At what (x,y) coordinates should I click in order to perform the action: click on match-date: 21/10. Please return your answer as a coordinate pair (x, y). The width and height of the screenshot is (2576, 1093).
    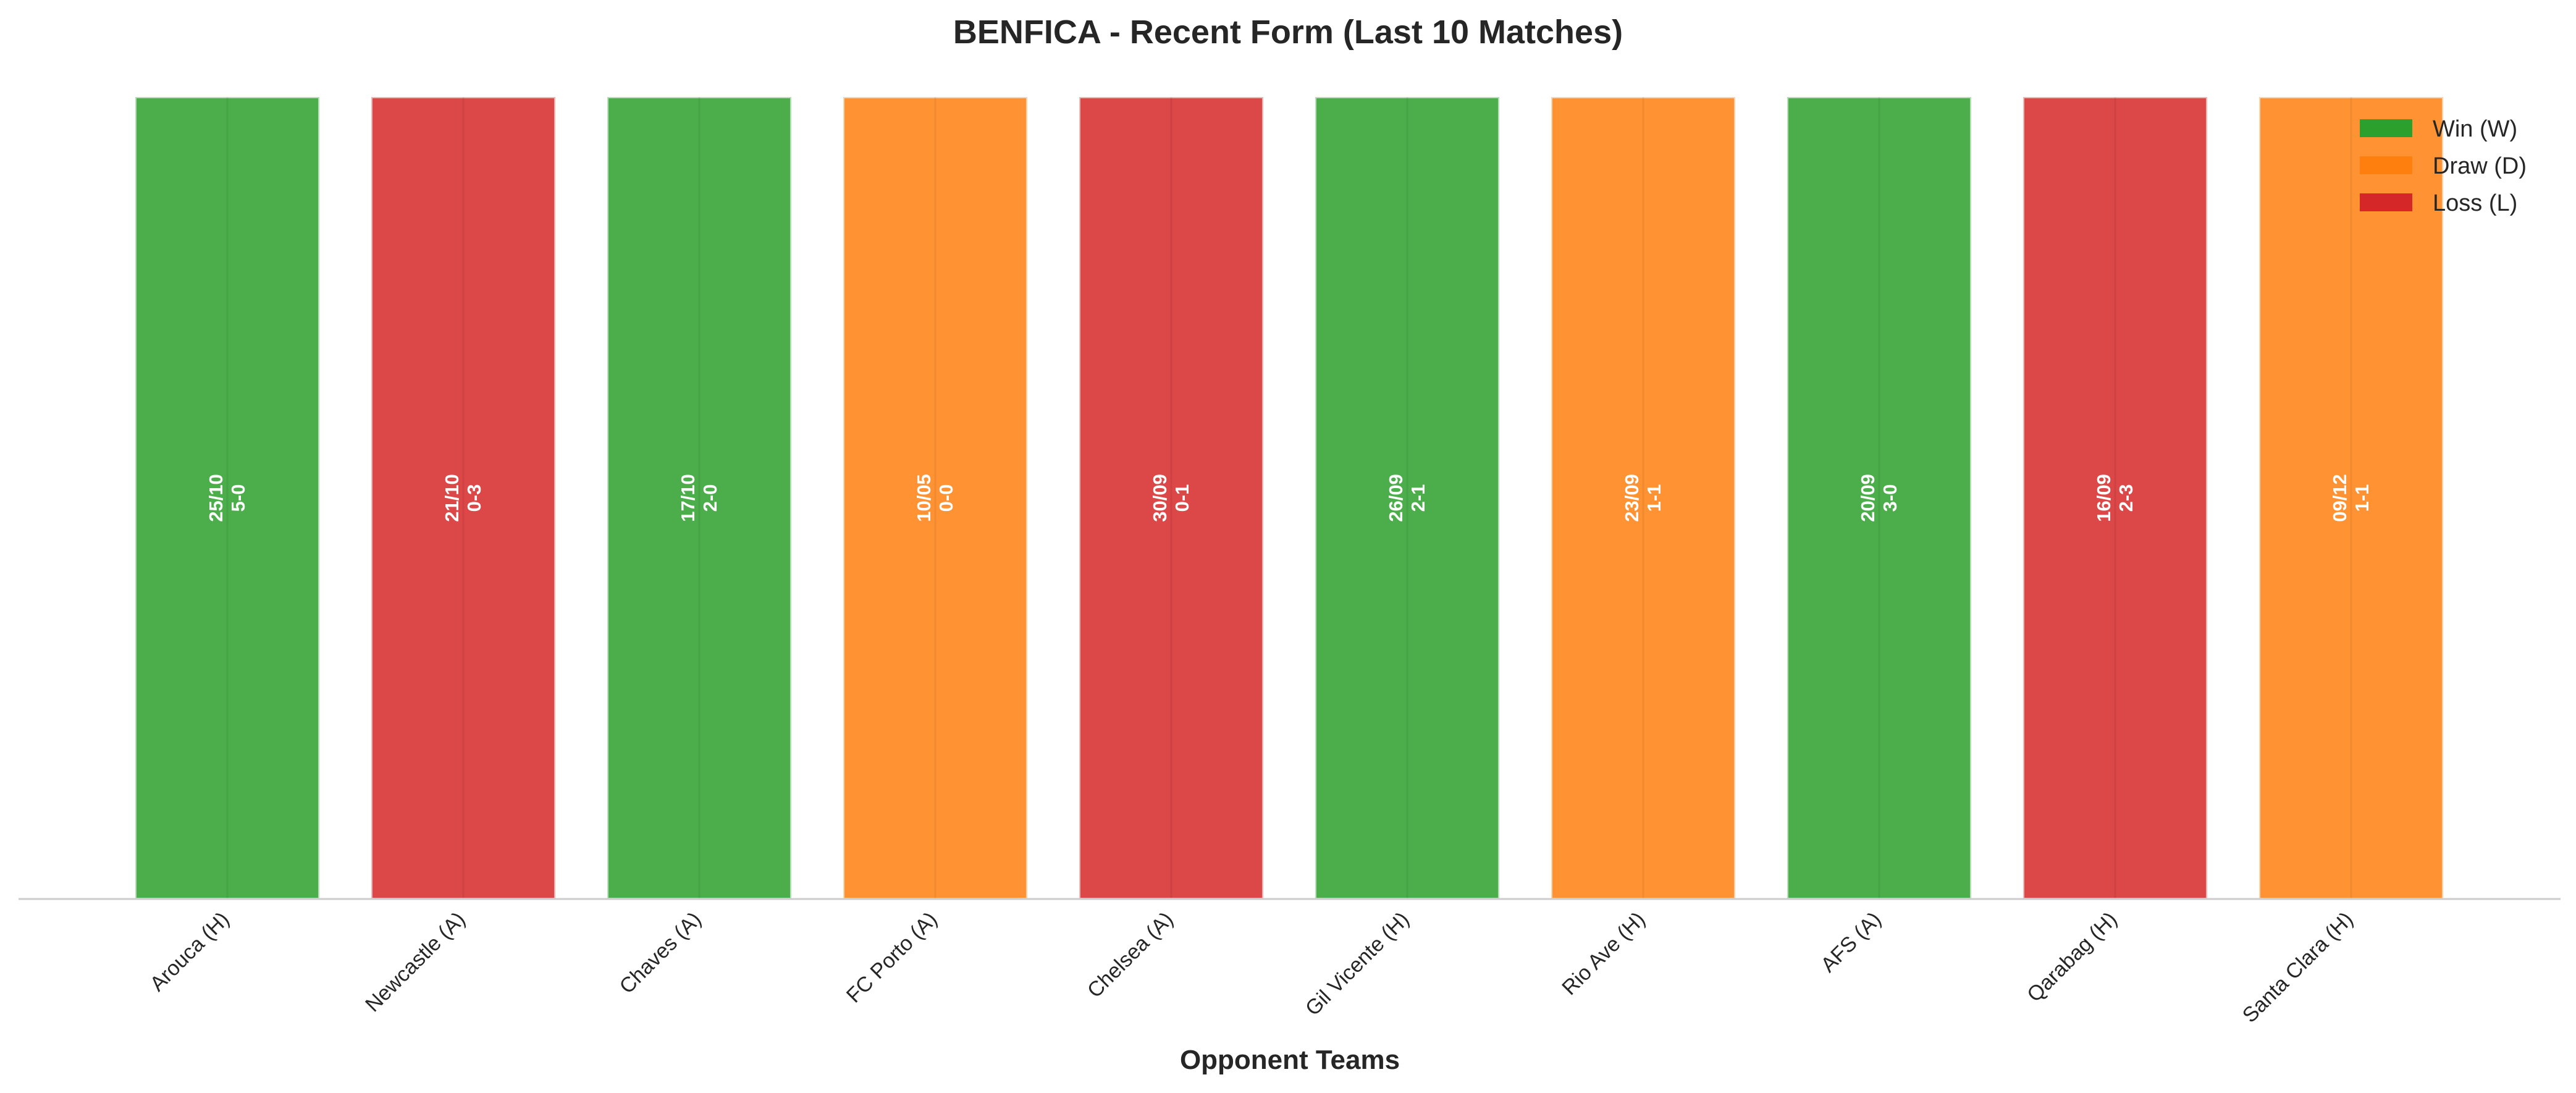
    Looking at the image, I should click on (452, 498).